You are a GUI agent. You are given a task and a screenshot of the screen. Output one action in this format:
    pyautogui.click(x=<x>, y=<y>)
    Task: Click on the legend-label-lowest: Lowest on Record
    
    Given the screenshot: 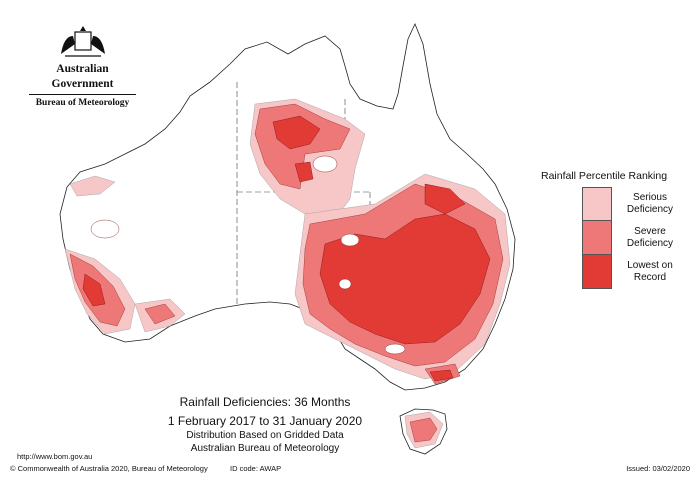 What is the action you would take?
    pyautogui.click(x=650, y=271)
    